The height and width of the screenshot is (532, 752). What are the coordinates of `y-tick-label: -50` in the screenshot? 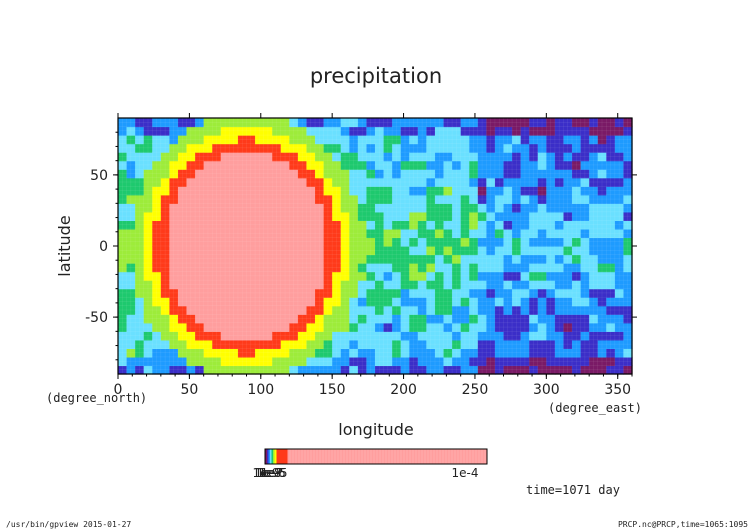 It's located at (96, 318).